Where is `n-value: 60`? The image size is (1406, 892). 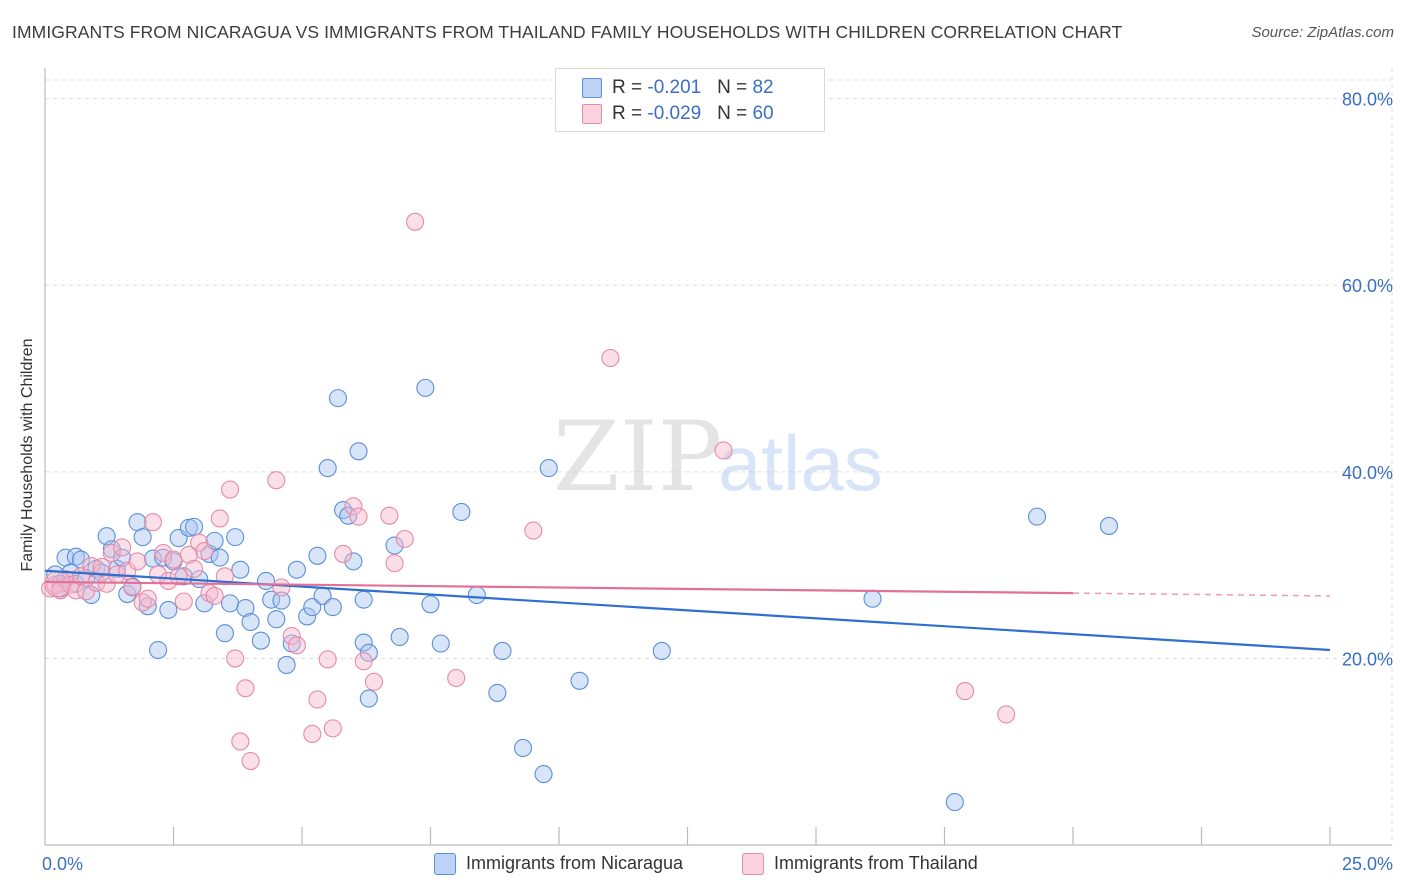
n-value: 60 is located at coordinates (763, 113).